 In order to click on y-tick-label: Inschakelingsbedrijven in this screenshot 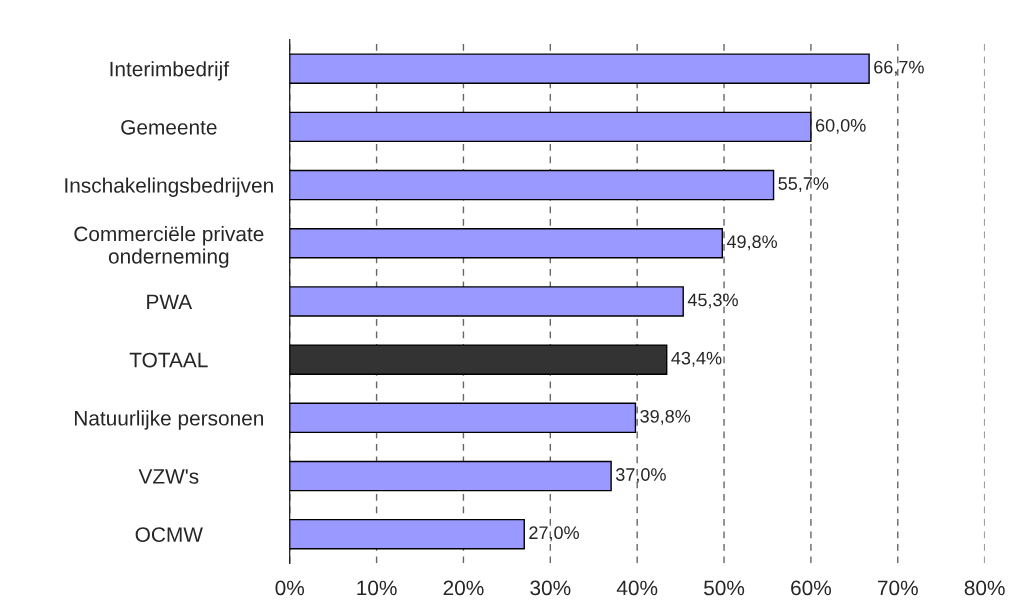, I will do `click(169, 187)`.